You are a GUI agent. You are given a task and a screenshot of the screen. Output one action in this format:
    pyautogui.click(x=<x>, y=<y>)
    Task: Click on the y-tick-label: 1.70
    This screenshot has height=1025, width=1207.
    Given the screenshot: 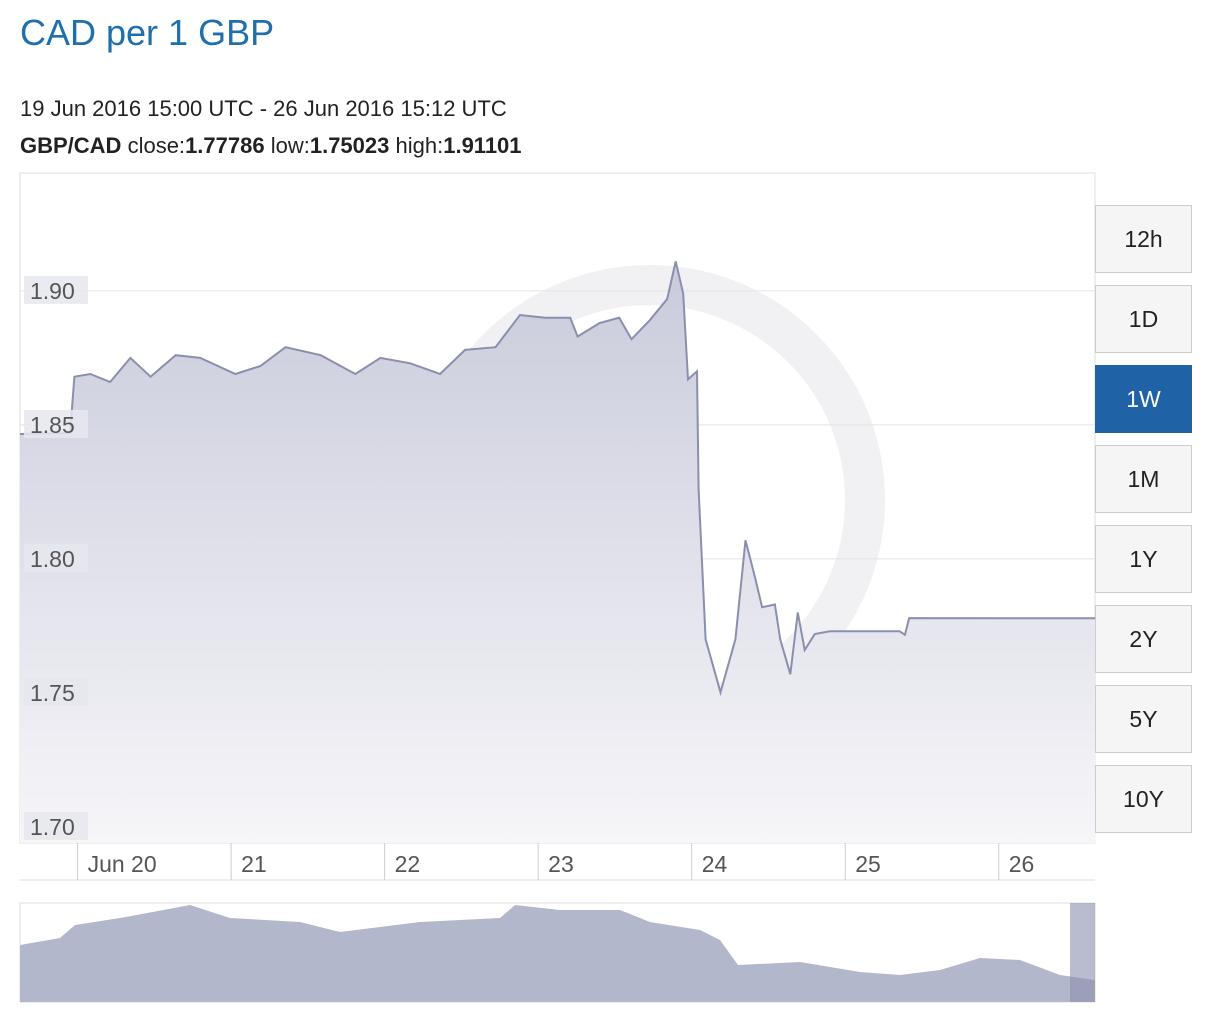 What is the action you would take?
    pyautogui.click(x=52, y=827)
    